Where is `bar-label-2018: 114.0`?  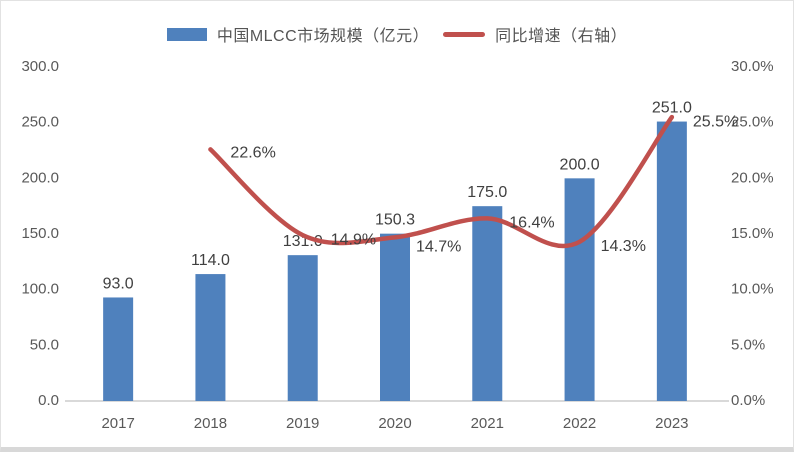 bar-label-2018: 114.0 is located at coordinates (210, 260).